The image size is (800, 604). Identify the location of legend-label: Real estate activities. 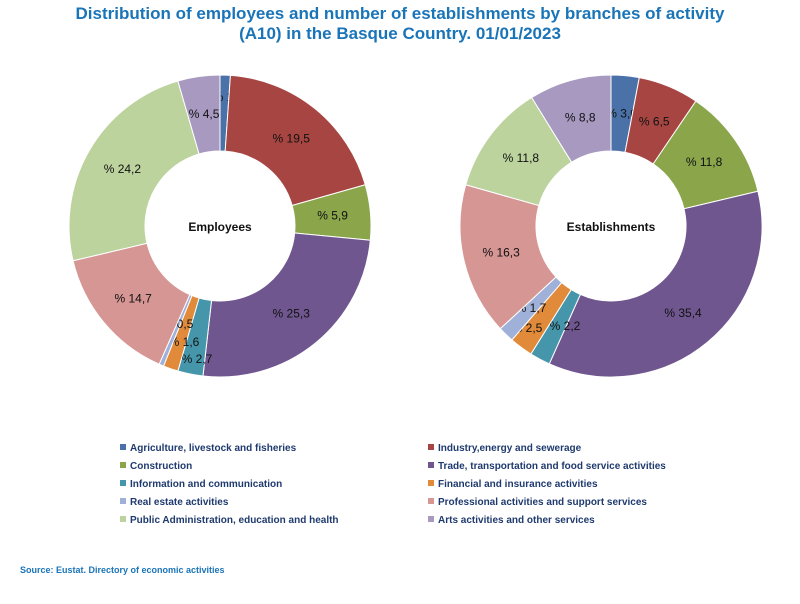
(179, 502).